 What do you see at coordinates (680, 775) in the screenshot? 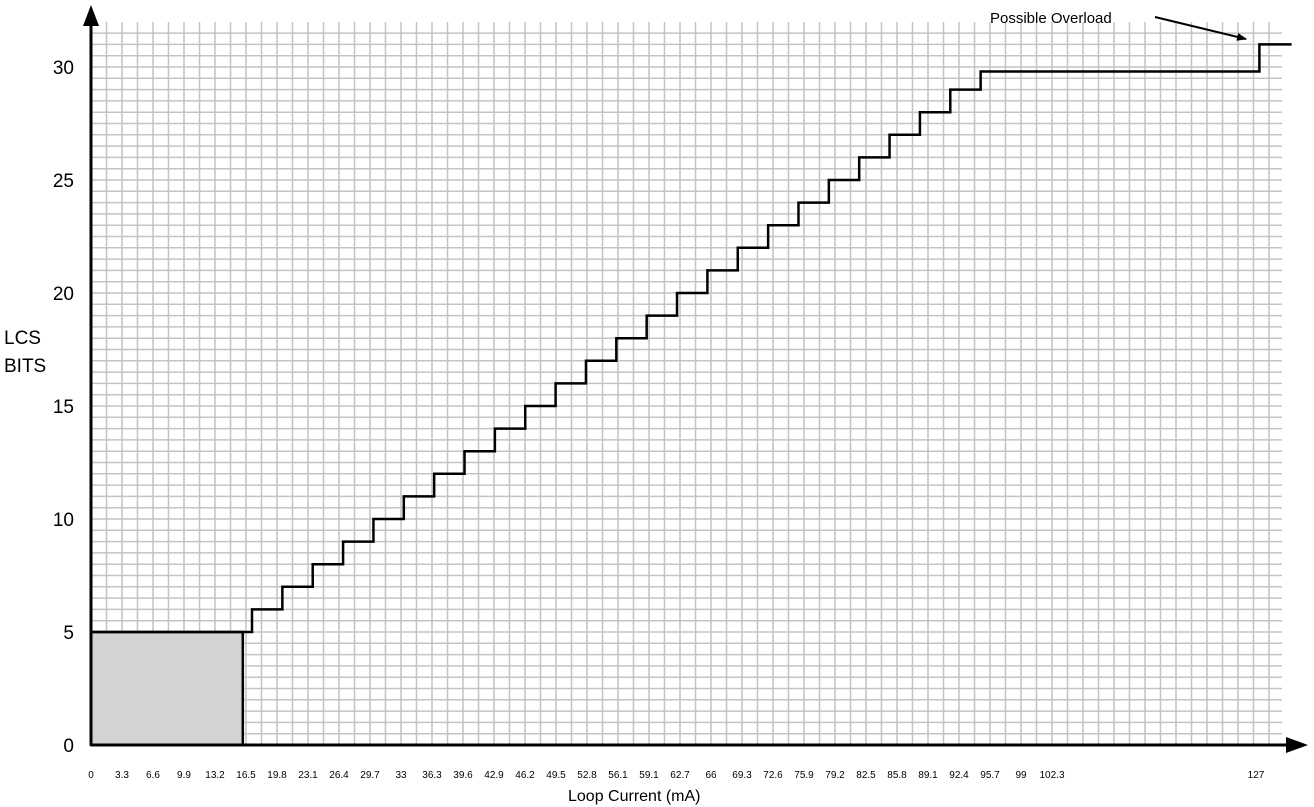
I see `x-tick-label: 62.7` at bounding box center [680, 775].